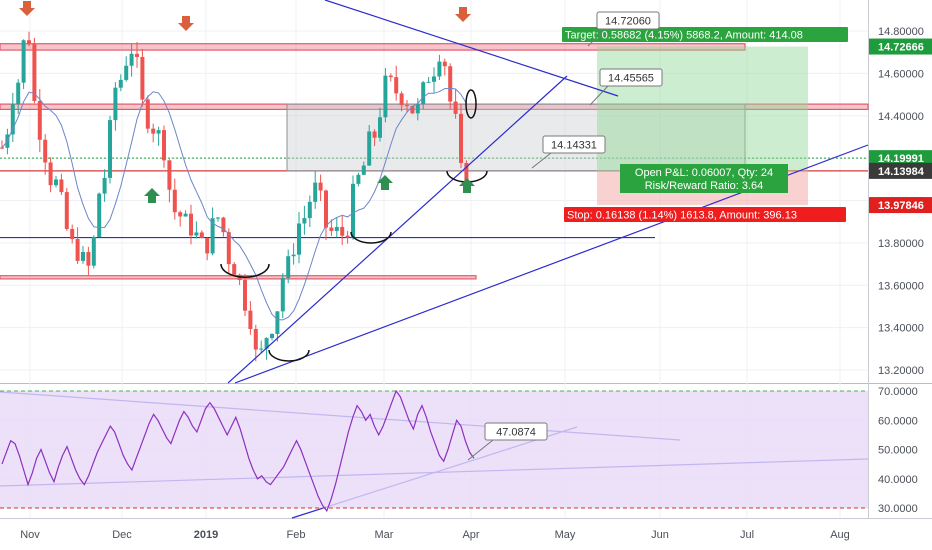  What do you see at coordinates (901, 206) in the screenshot?
I see `price-badge: 13.97846` at bounding box center [901, 206].